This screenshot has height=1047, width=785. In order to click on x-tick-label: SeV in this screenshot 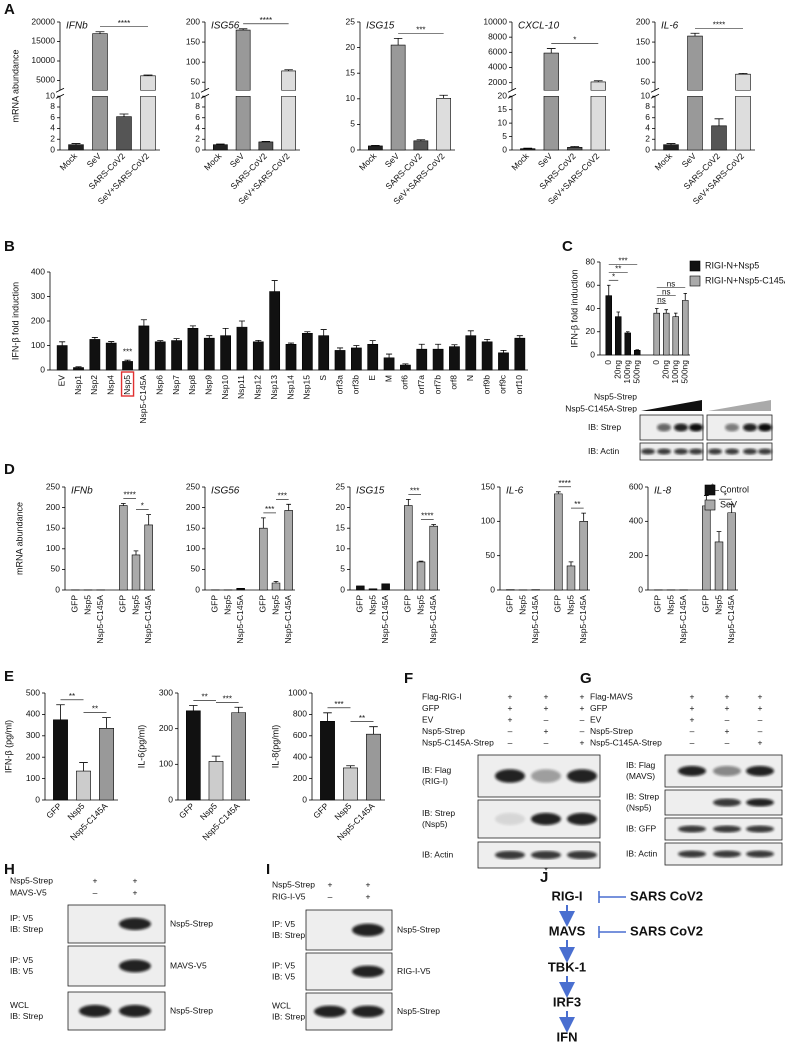, I will do `click(94, 160)`.